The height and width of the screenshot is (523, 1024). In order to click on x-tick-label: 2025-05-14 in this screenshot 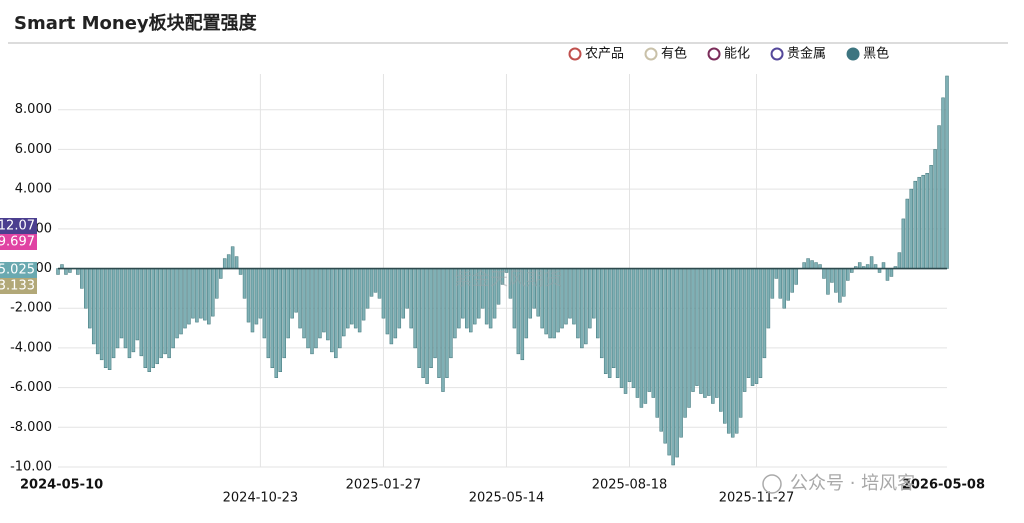, I will do `click(507, 498)`.